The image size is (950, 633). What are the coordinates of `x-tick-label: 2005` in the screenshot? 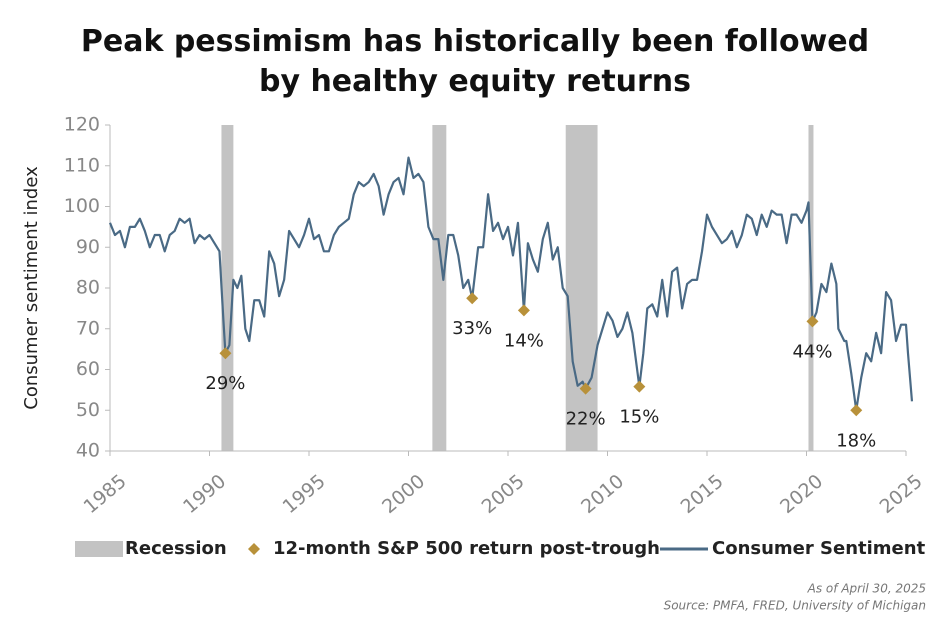 It's located at (503, 494).